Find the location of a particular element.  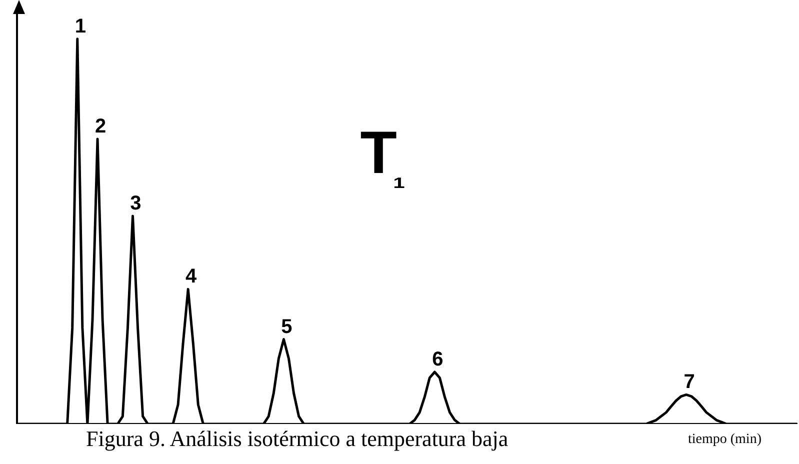

x-axis-title: tiempo (min) is located at coordinates (725, 440).